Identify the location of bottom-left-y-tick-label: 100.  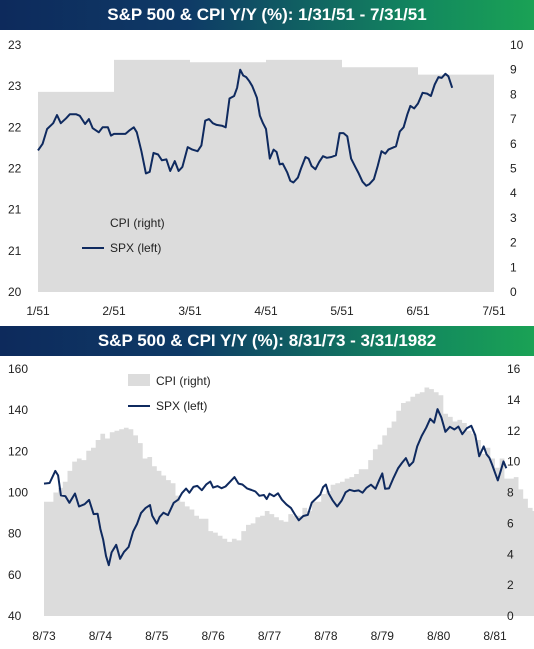
(18, 493).